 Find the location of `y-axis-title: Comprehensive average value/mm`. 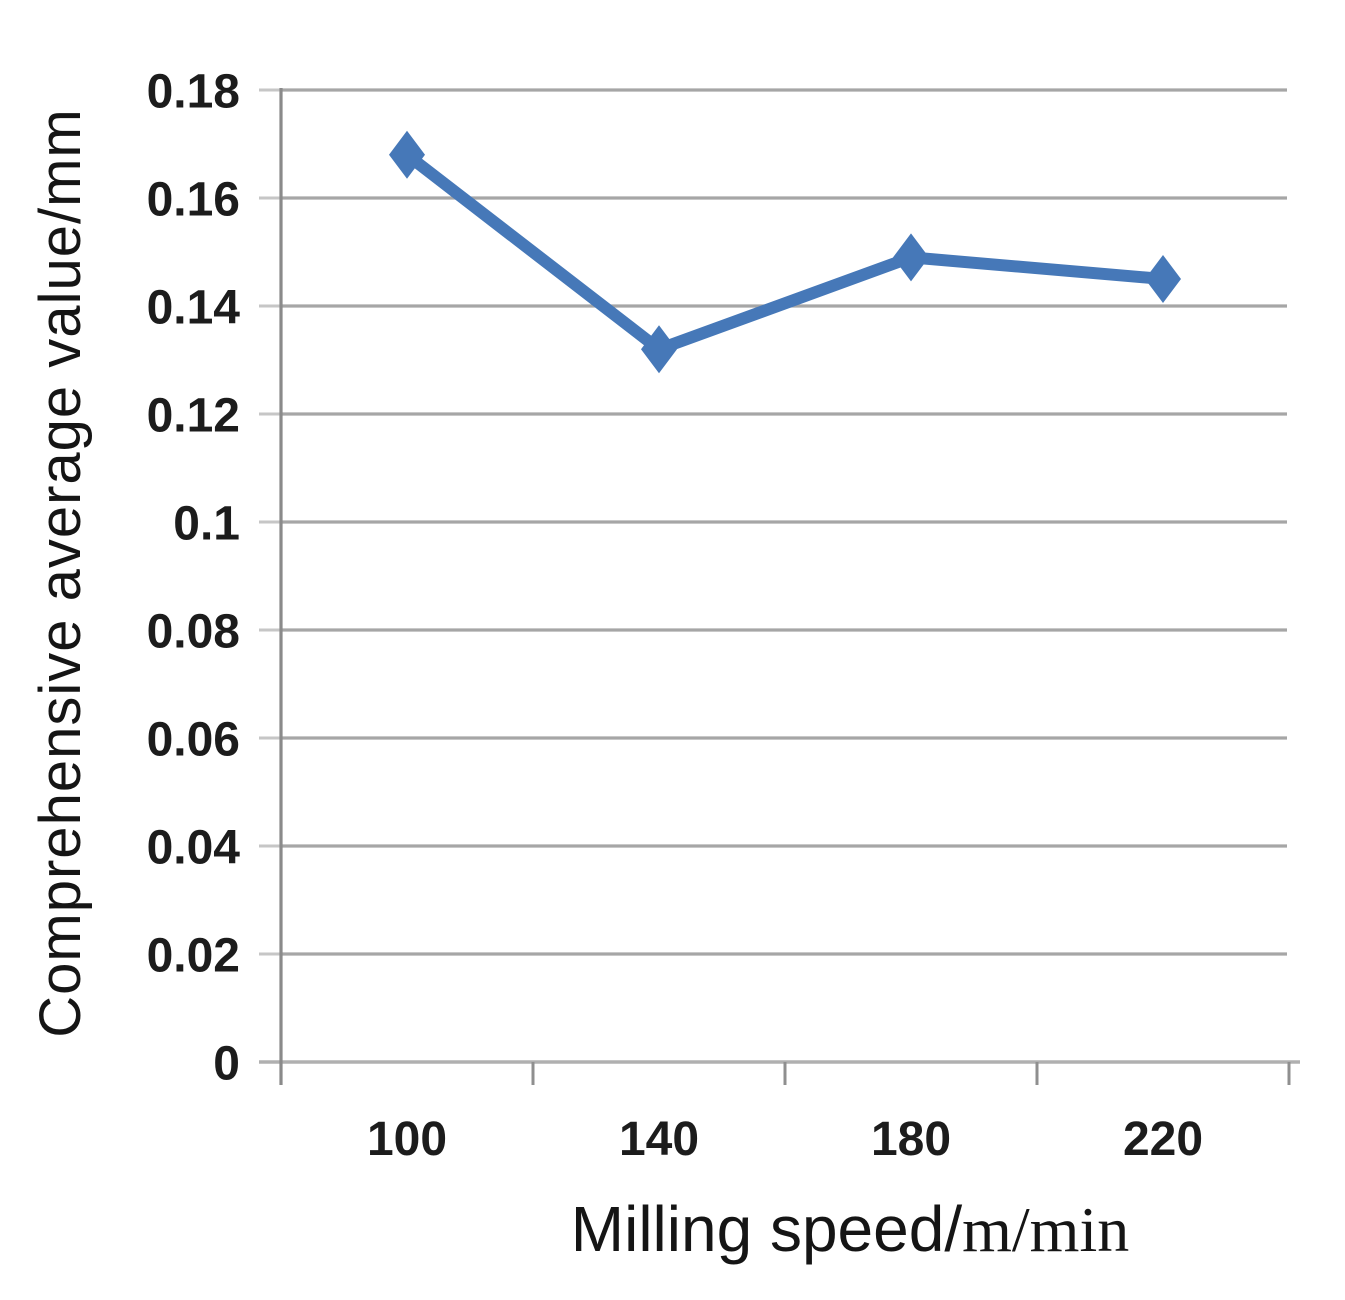

y-axis-title: Comprehensive average value/mm is located at coordinates (60, 573).